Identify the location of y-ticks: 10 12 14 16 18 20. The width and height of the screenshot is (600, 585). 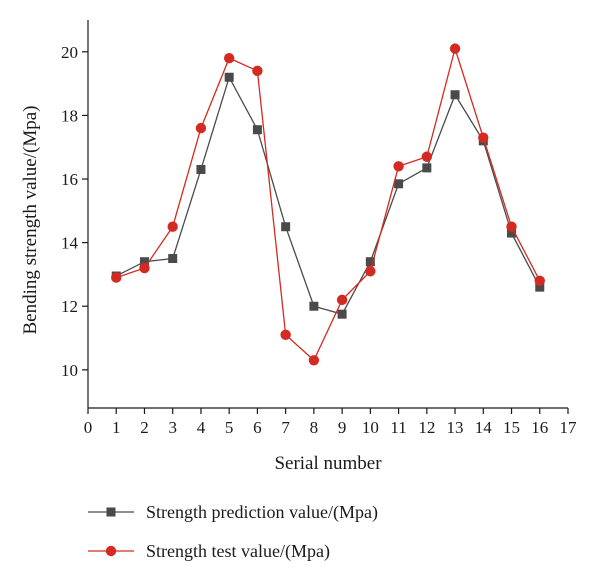
(74, 211).